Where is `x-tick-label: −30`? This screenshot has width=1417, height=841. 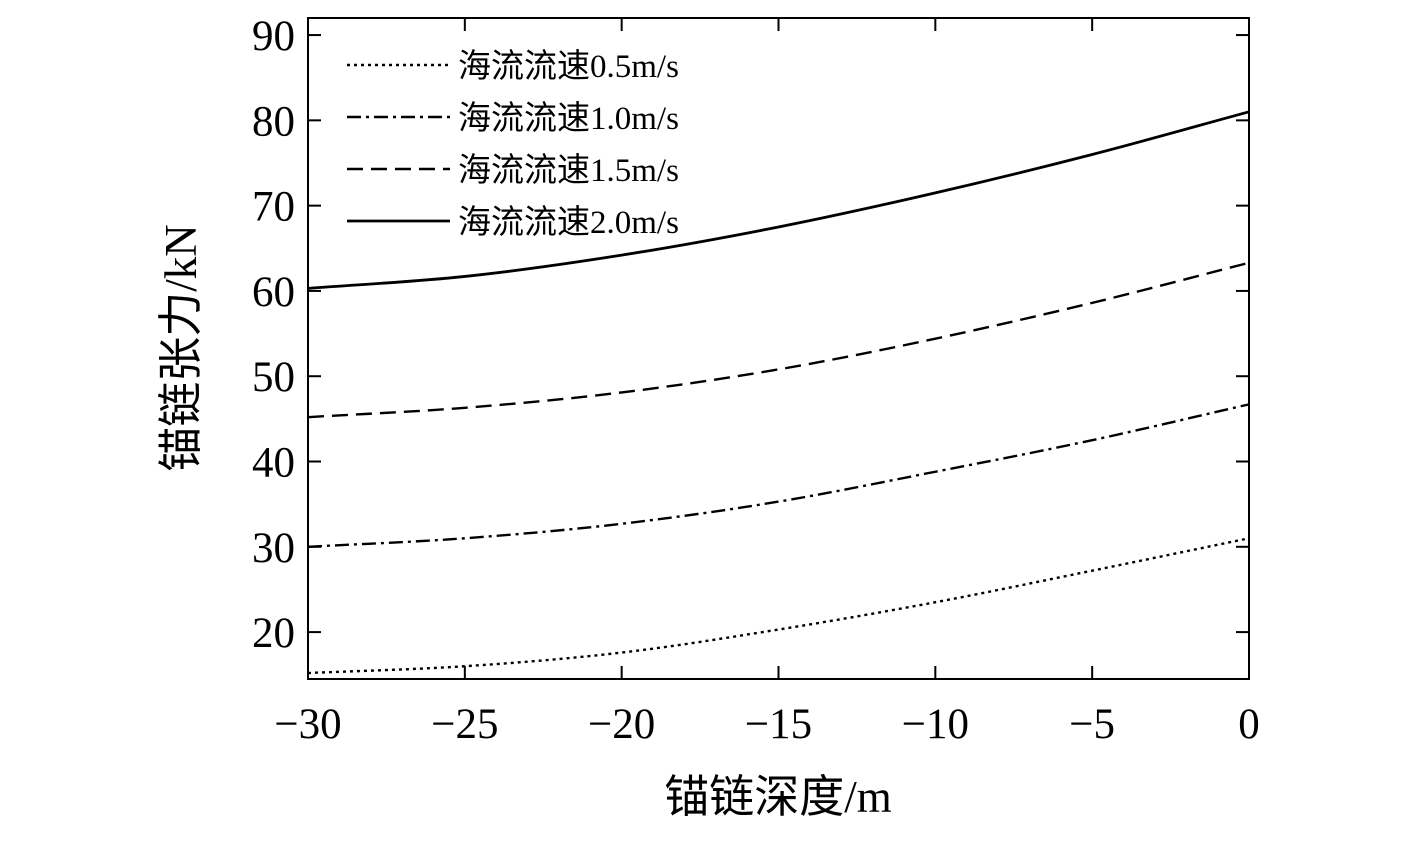 x-tick-label: −30 is located at coordinates (307, 724).